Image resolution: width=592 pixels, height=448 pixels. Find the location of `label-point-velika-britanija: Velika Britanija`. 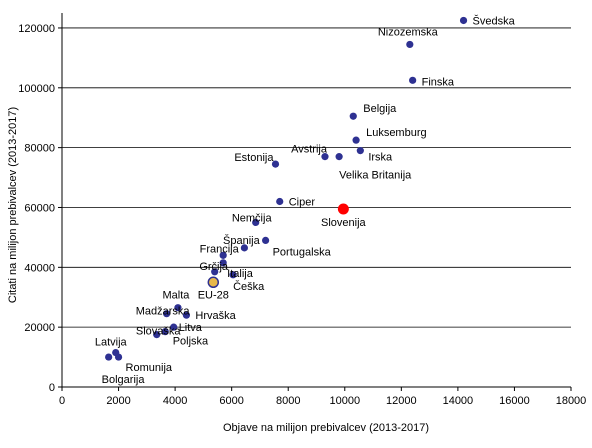

label-point-velika-britanija: Velika Britanija is located at coordinates (375, 176).